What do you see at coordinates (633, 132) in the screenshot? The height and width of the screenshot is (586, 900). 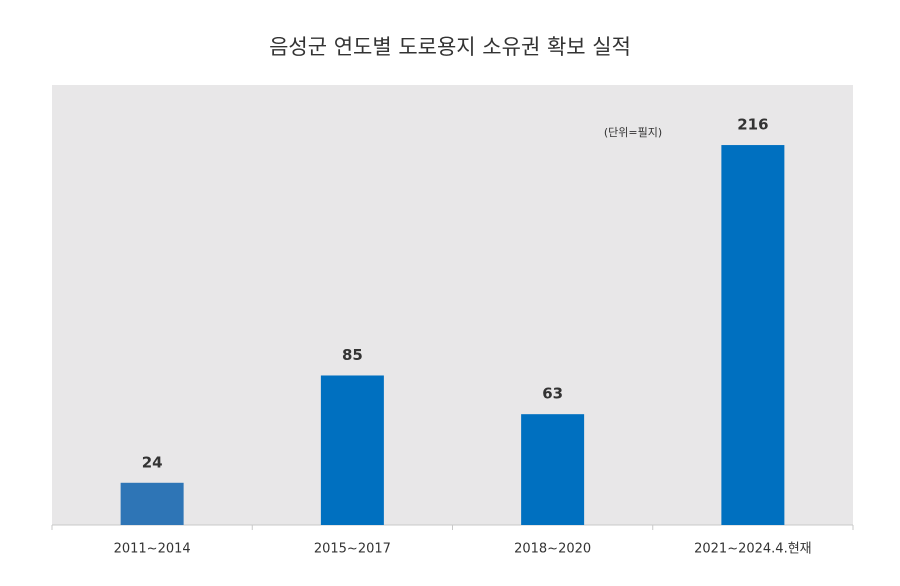 I see `annotation: (단위=필지)` at bounding box center [633, 132].